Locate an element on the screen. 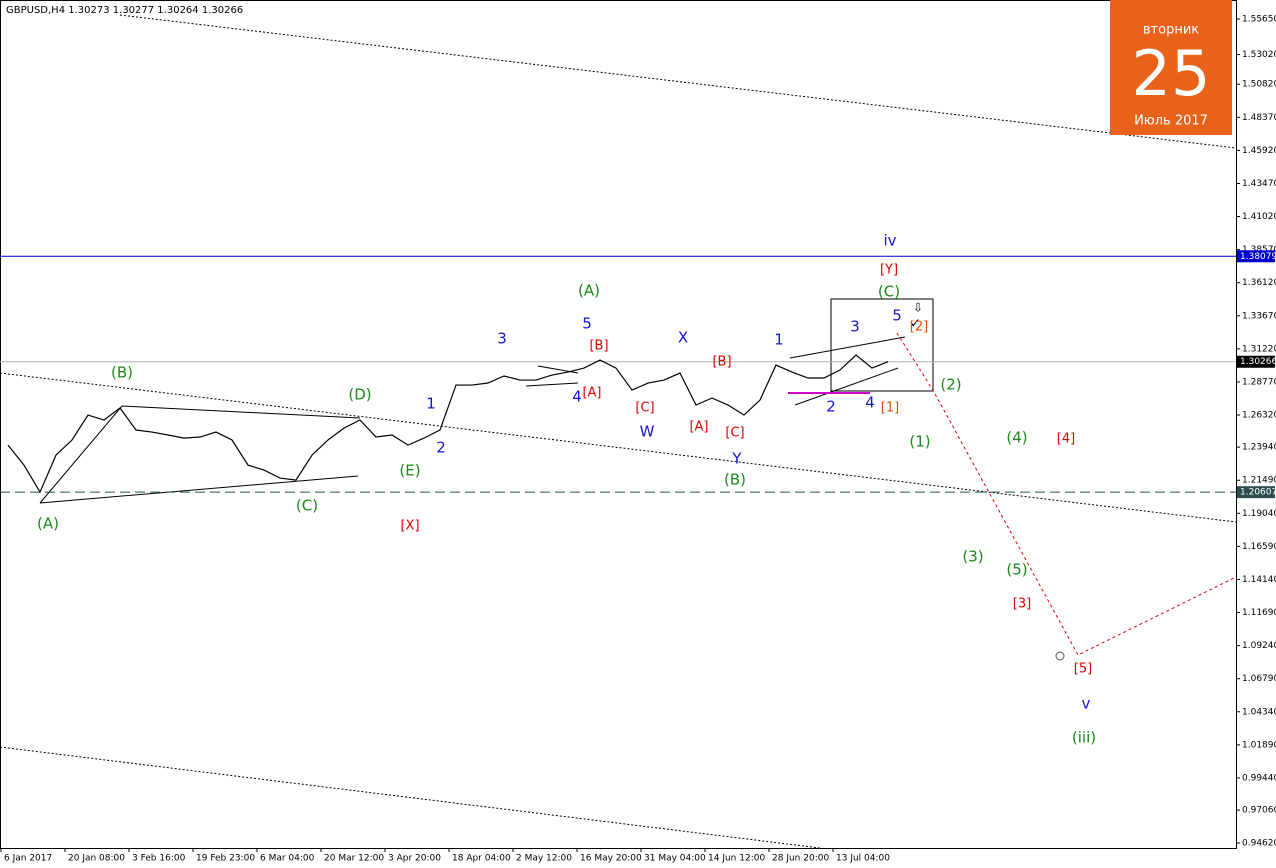  y-tick-label: 1.48370 is located at coordinates (1259, 118).